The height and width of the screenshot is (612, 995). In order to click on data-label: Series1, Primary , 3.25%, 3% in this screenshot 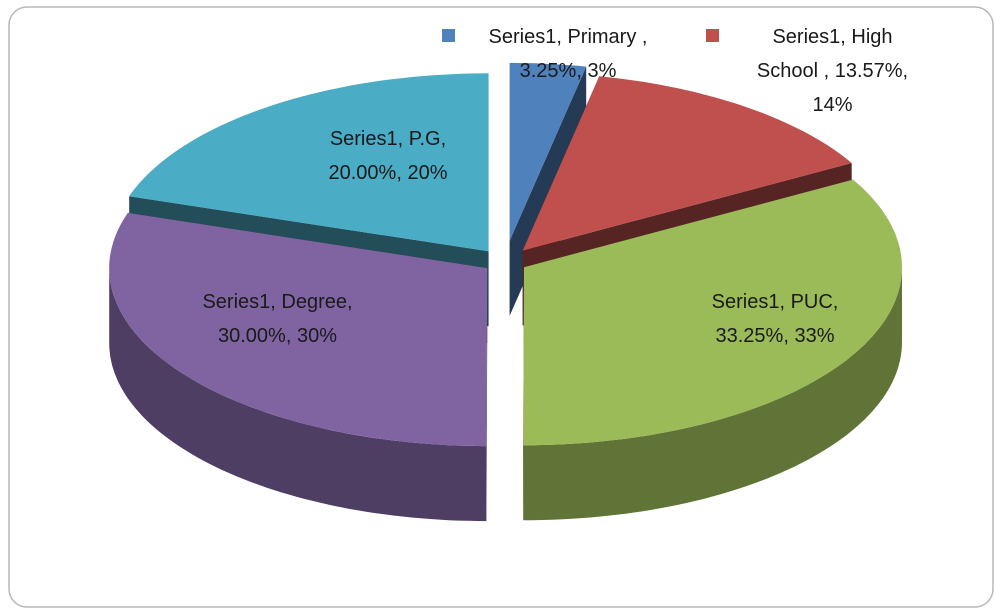, I will do `click(568, 54)`.